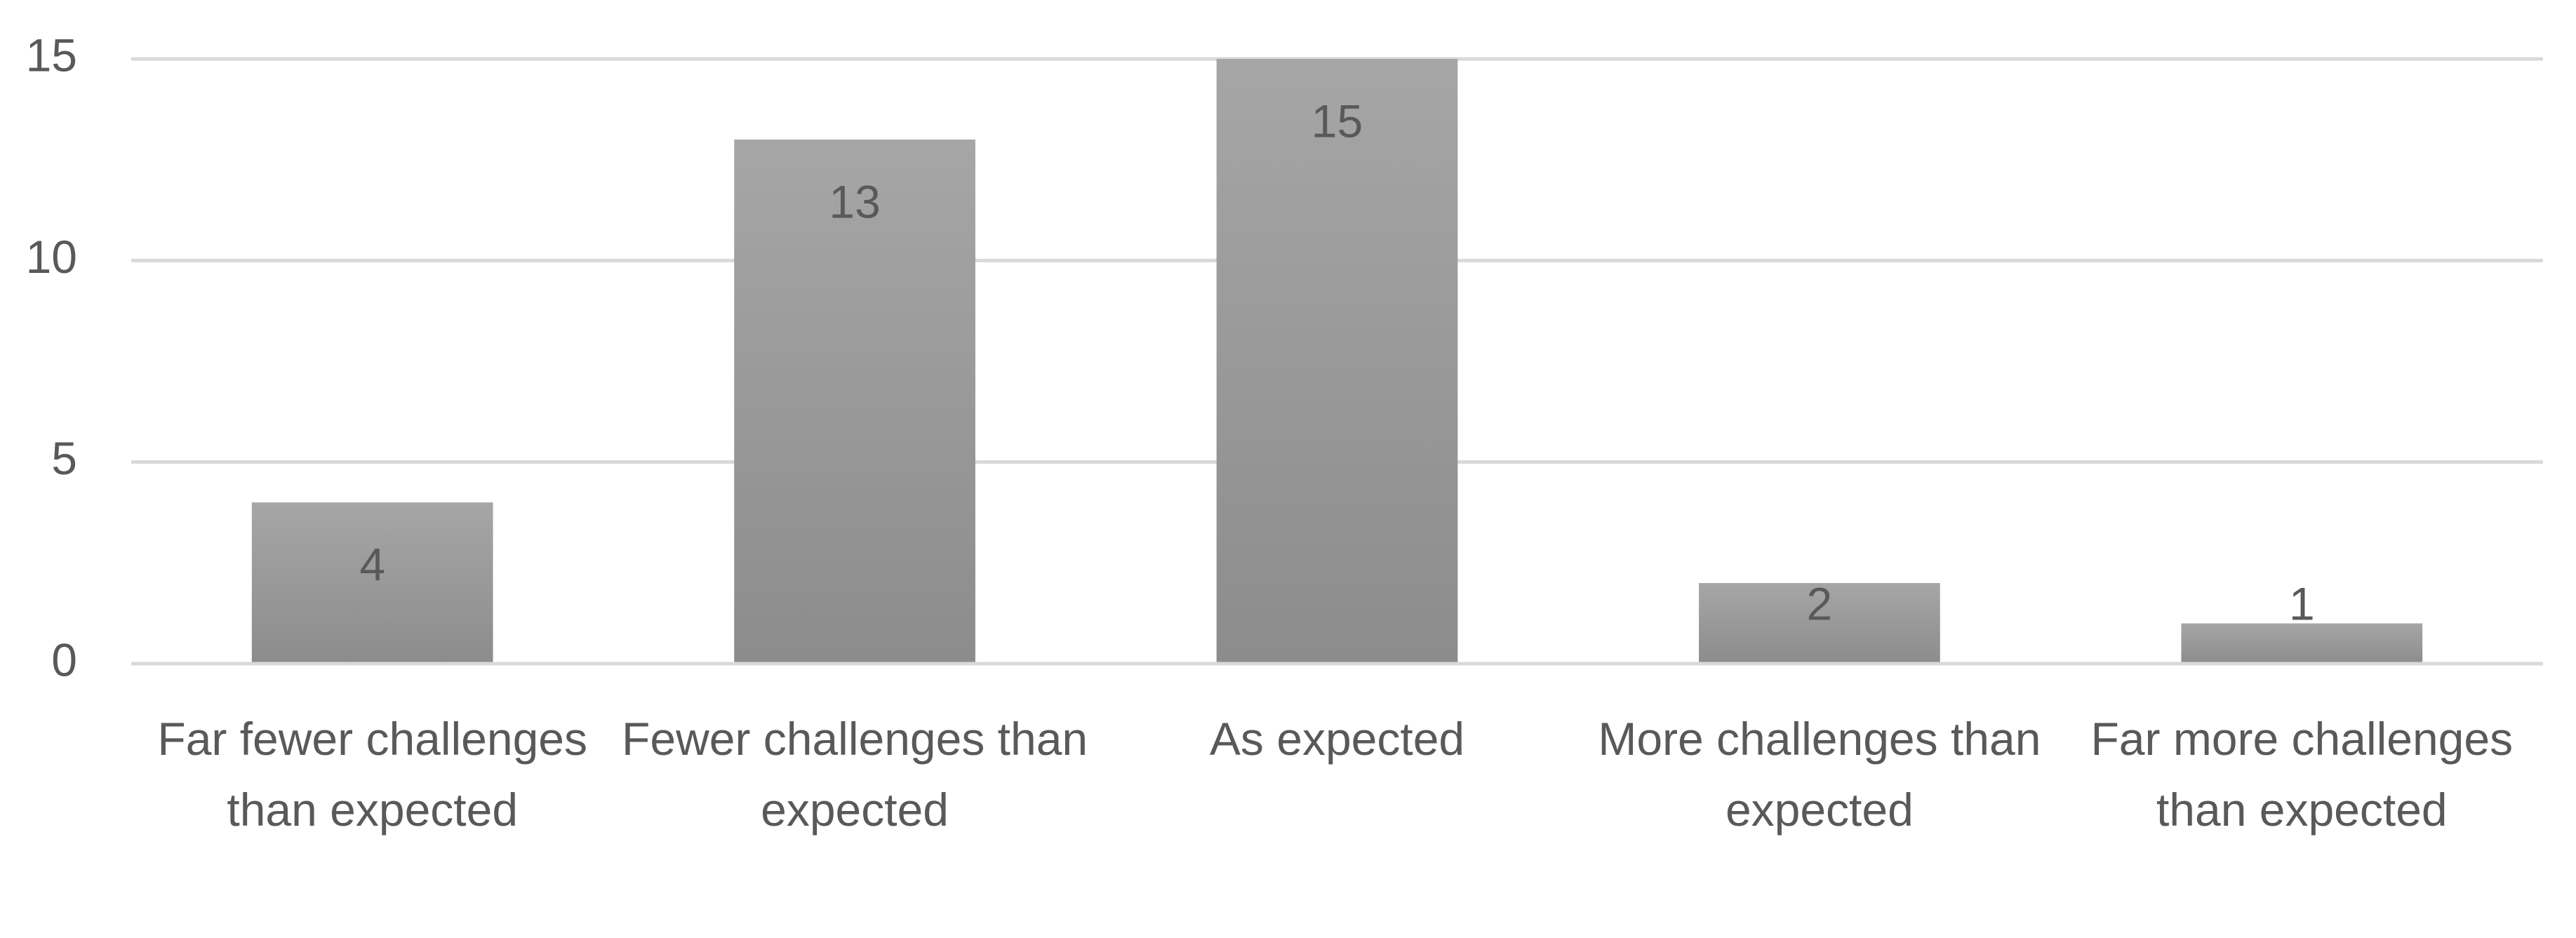 The width and height of the screenshot is (2576, 938). I want to click on x-tick-label-box: Far more challenges than expected, so click(2302, 774).